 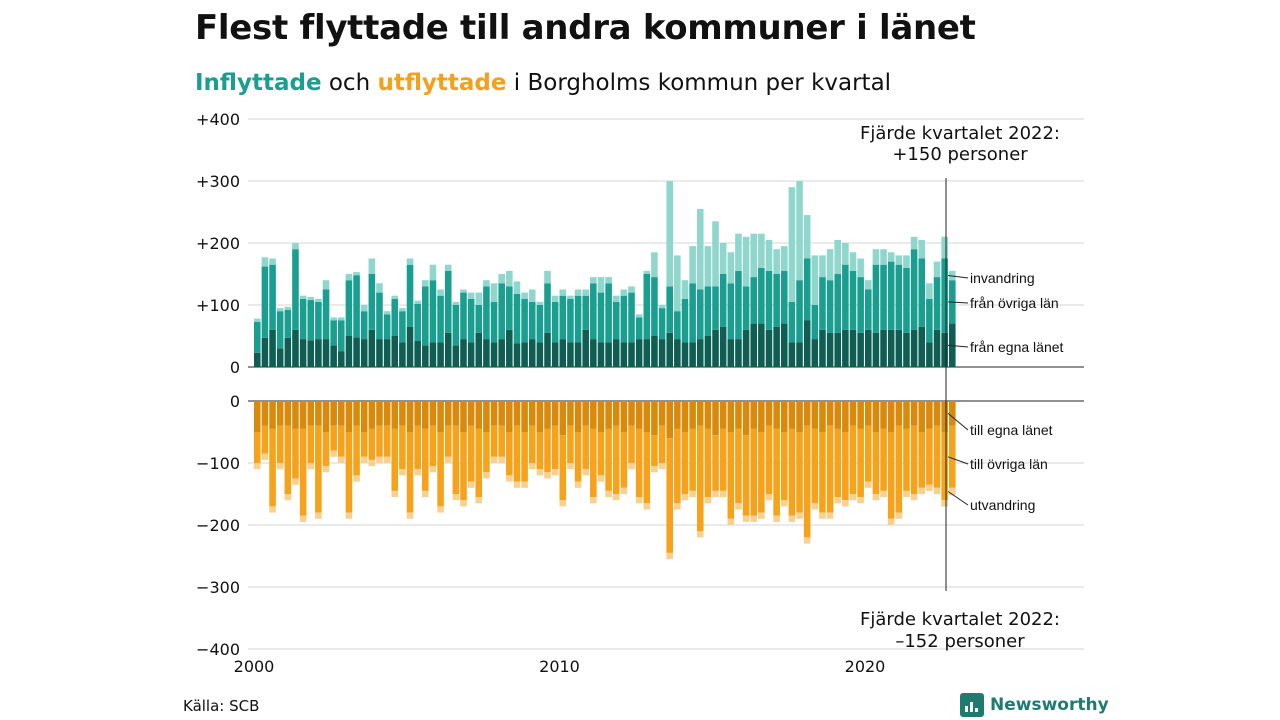 I want to click on segment-leader-line, so click(x=958, y=422).